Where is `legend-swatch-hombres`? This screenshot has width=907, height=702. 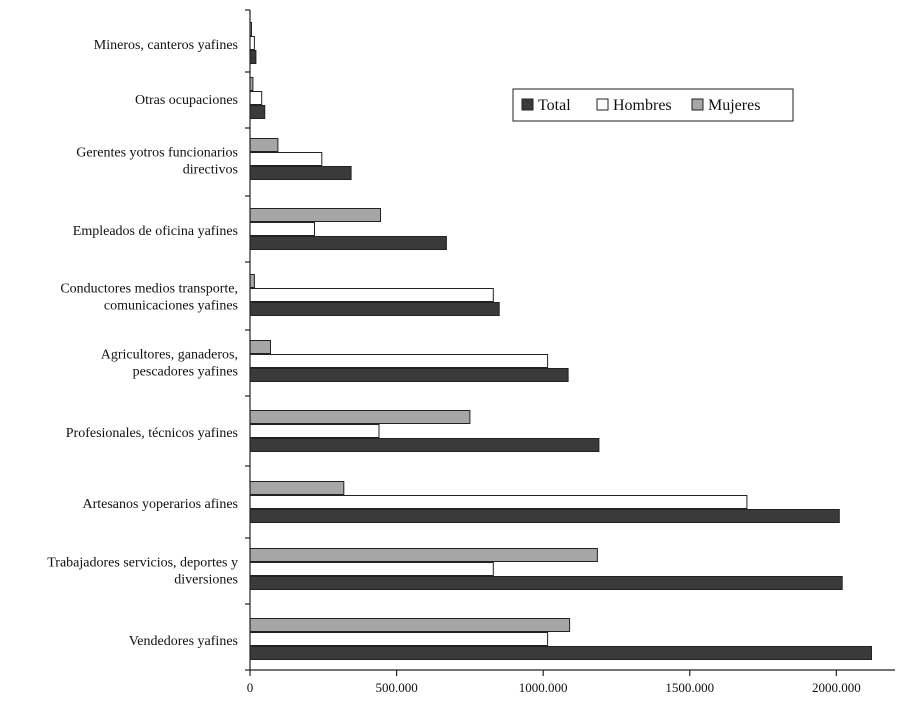
legend-swatch-hombres is located at coordinates (602, 104).